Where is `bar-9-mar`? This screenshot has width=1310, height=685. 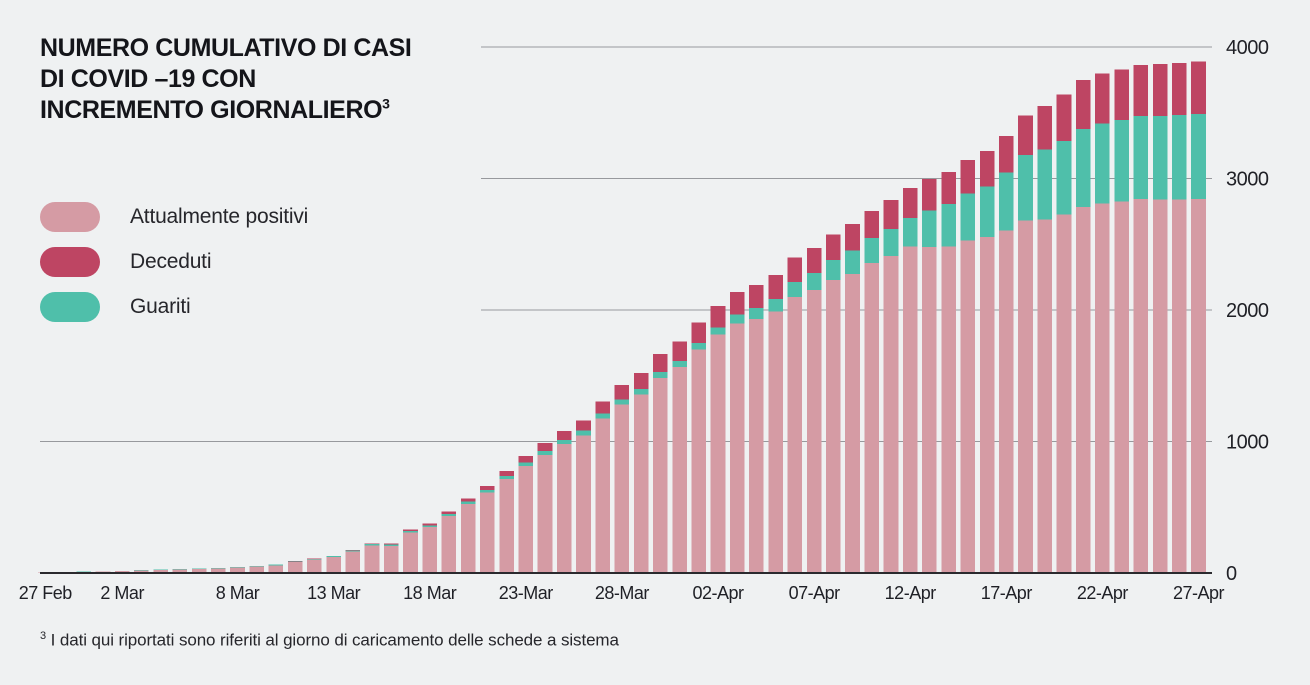 bar-9-mar is located at coordinates (257, 569).